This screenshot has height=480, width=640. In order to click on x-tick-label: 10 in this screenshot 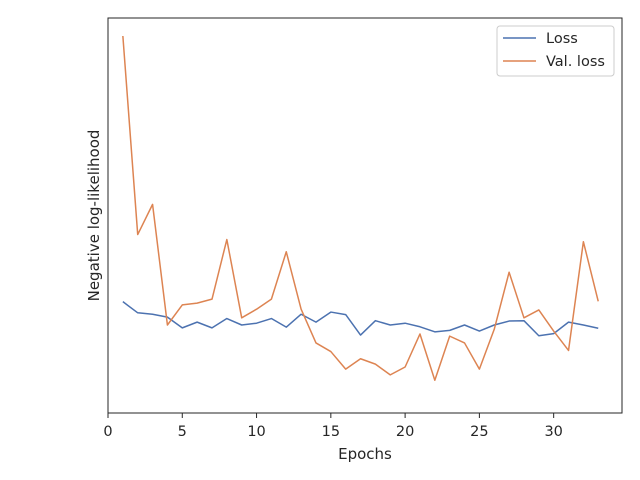, I will do `click(256, 432)`.